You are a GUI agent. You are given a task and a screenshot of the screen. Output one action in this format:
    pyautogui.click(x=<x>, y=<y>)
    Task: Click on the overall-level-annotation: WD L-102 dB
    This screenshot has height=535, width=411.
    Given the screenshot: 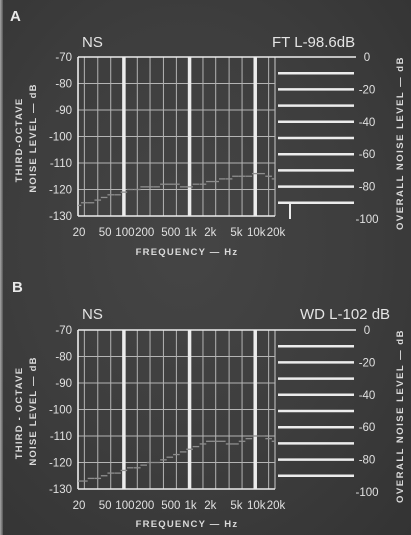 What is the action you would take?
    pyautogui.click(x=345, y=314)
    